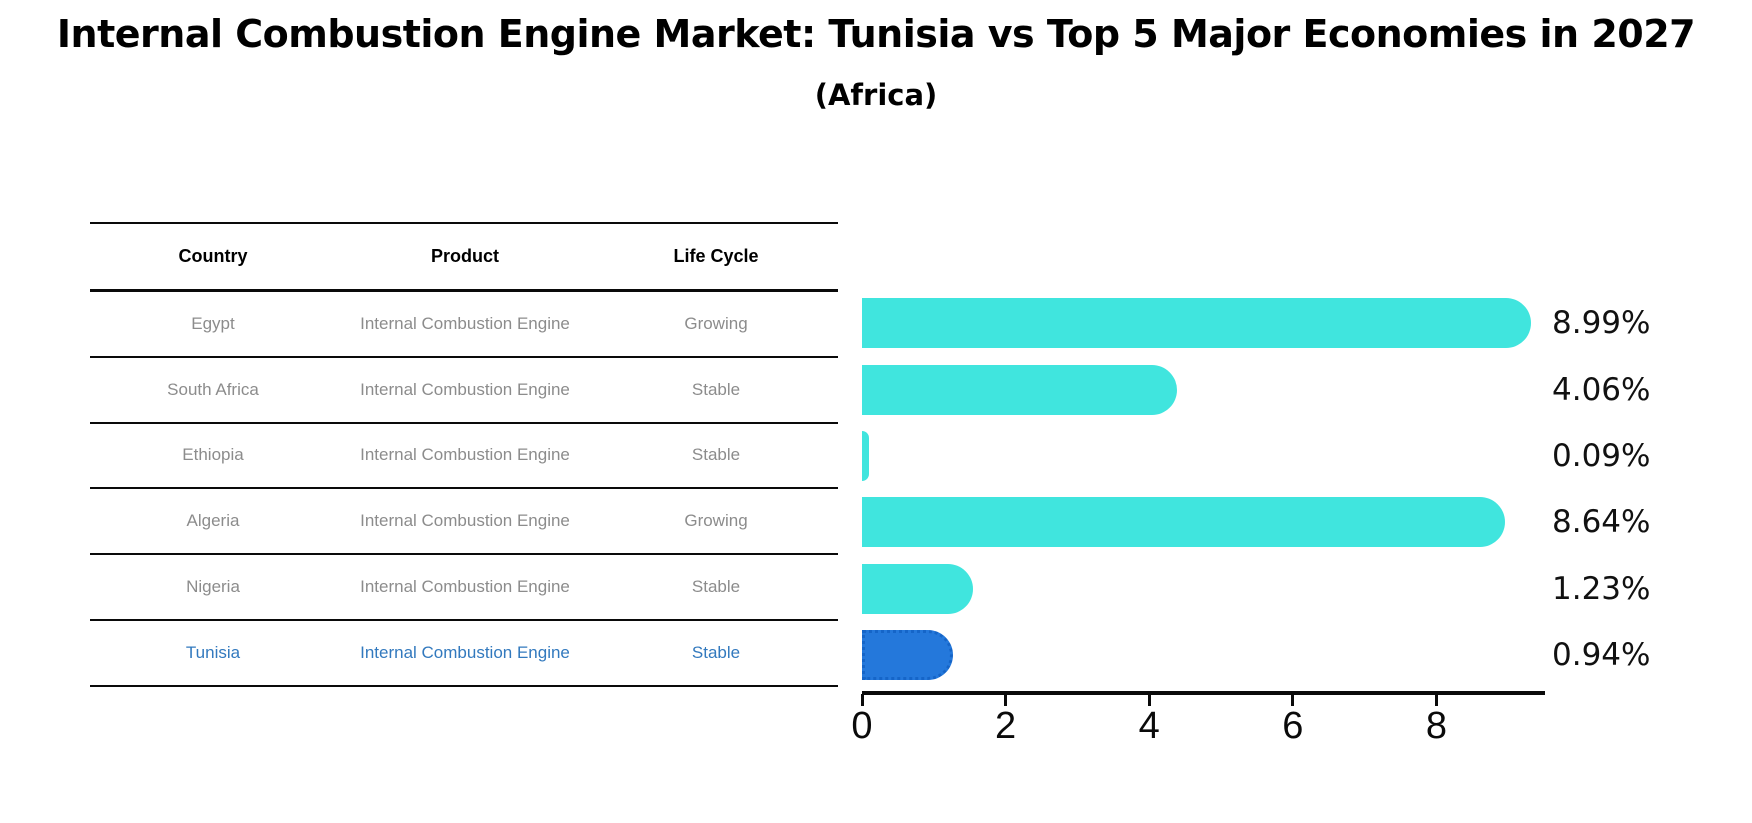 This screenshot has height=823, width=1752. Describe the element at coordinates (1149, 726) in the screenshot. I see `x-tick-label-4: 4` at that location.